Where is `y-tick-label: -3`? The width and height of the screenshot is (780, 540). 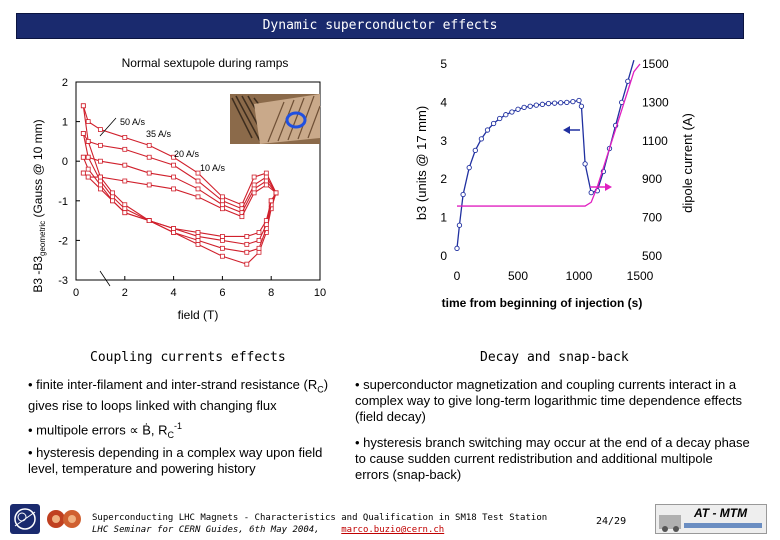 y-tick-label: -3 is located at coordinates (63, 281).